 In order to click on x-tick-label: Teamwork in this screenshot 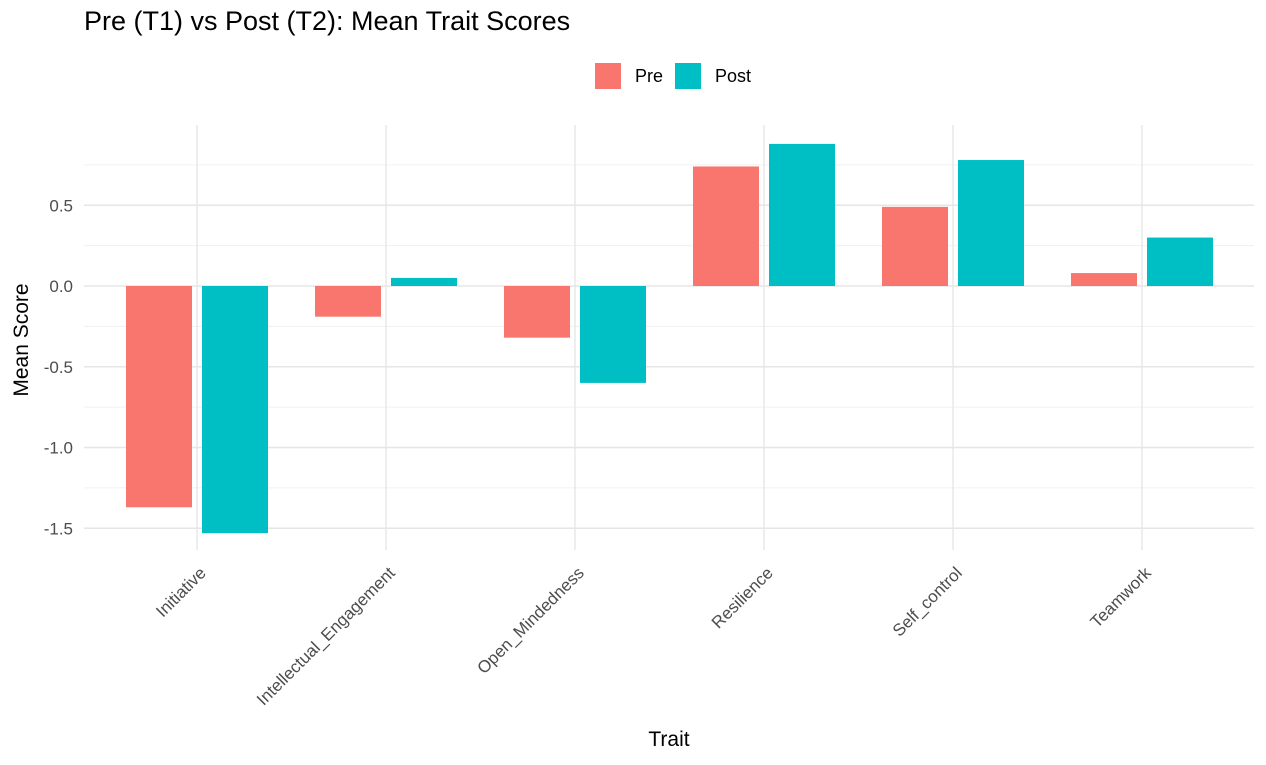, I will do `click(1121, 597)`.